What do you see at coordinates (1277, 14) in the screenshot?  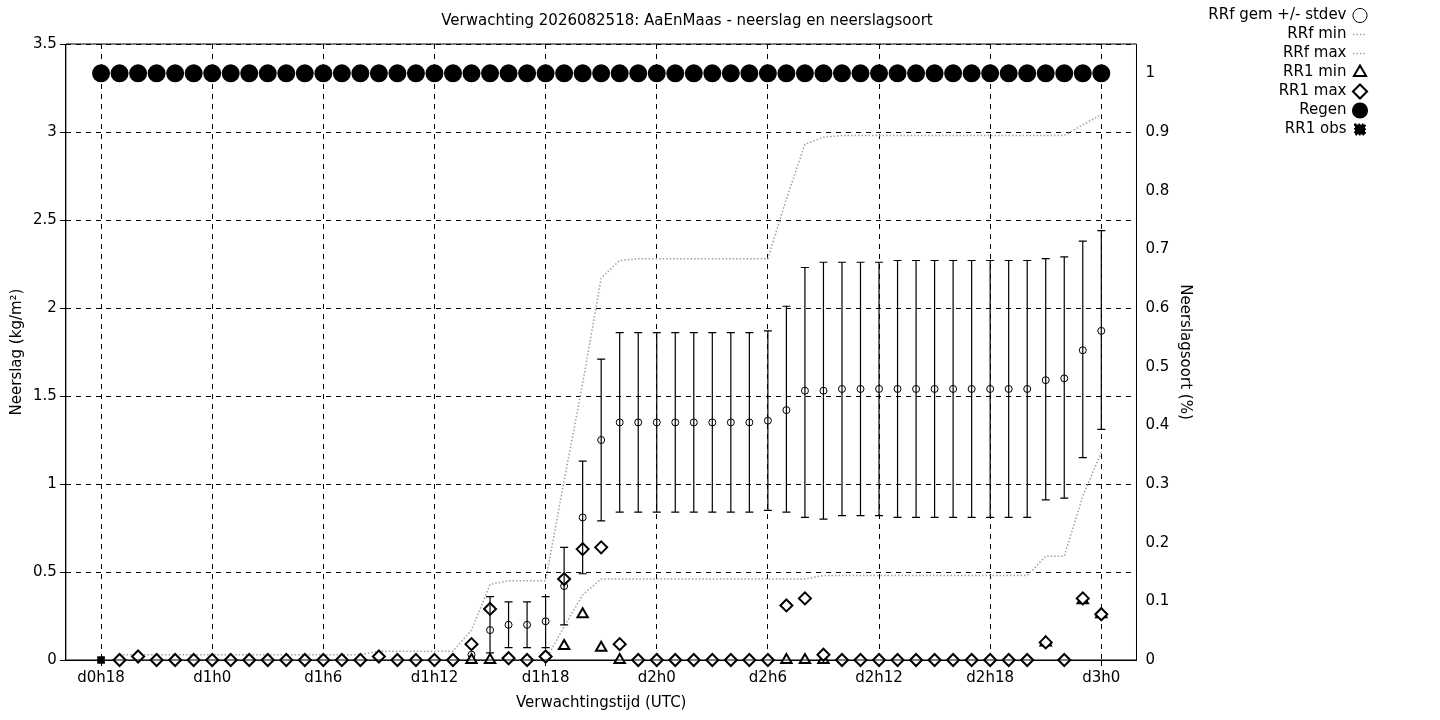 I see `legend-label: RRf gem +/- stdev` at bounding box center [1277, 14].